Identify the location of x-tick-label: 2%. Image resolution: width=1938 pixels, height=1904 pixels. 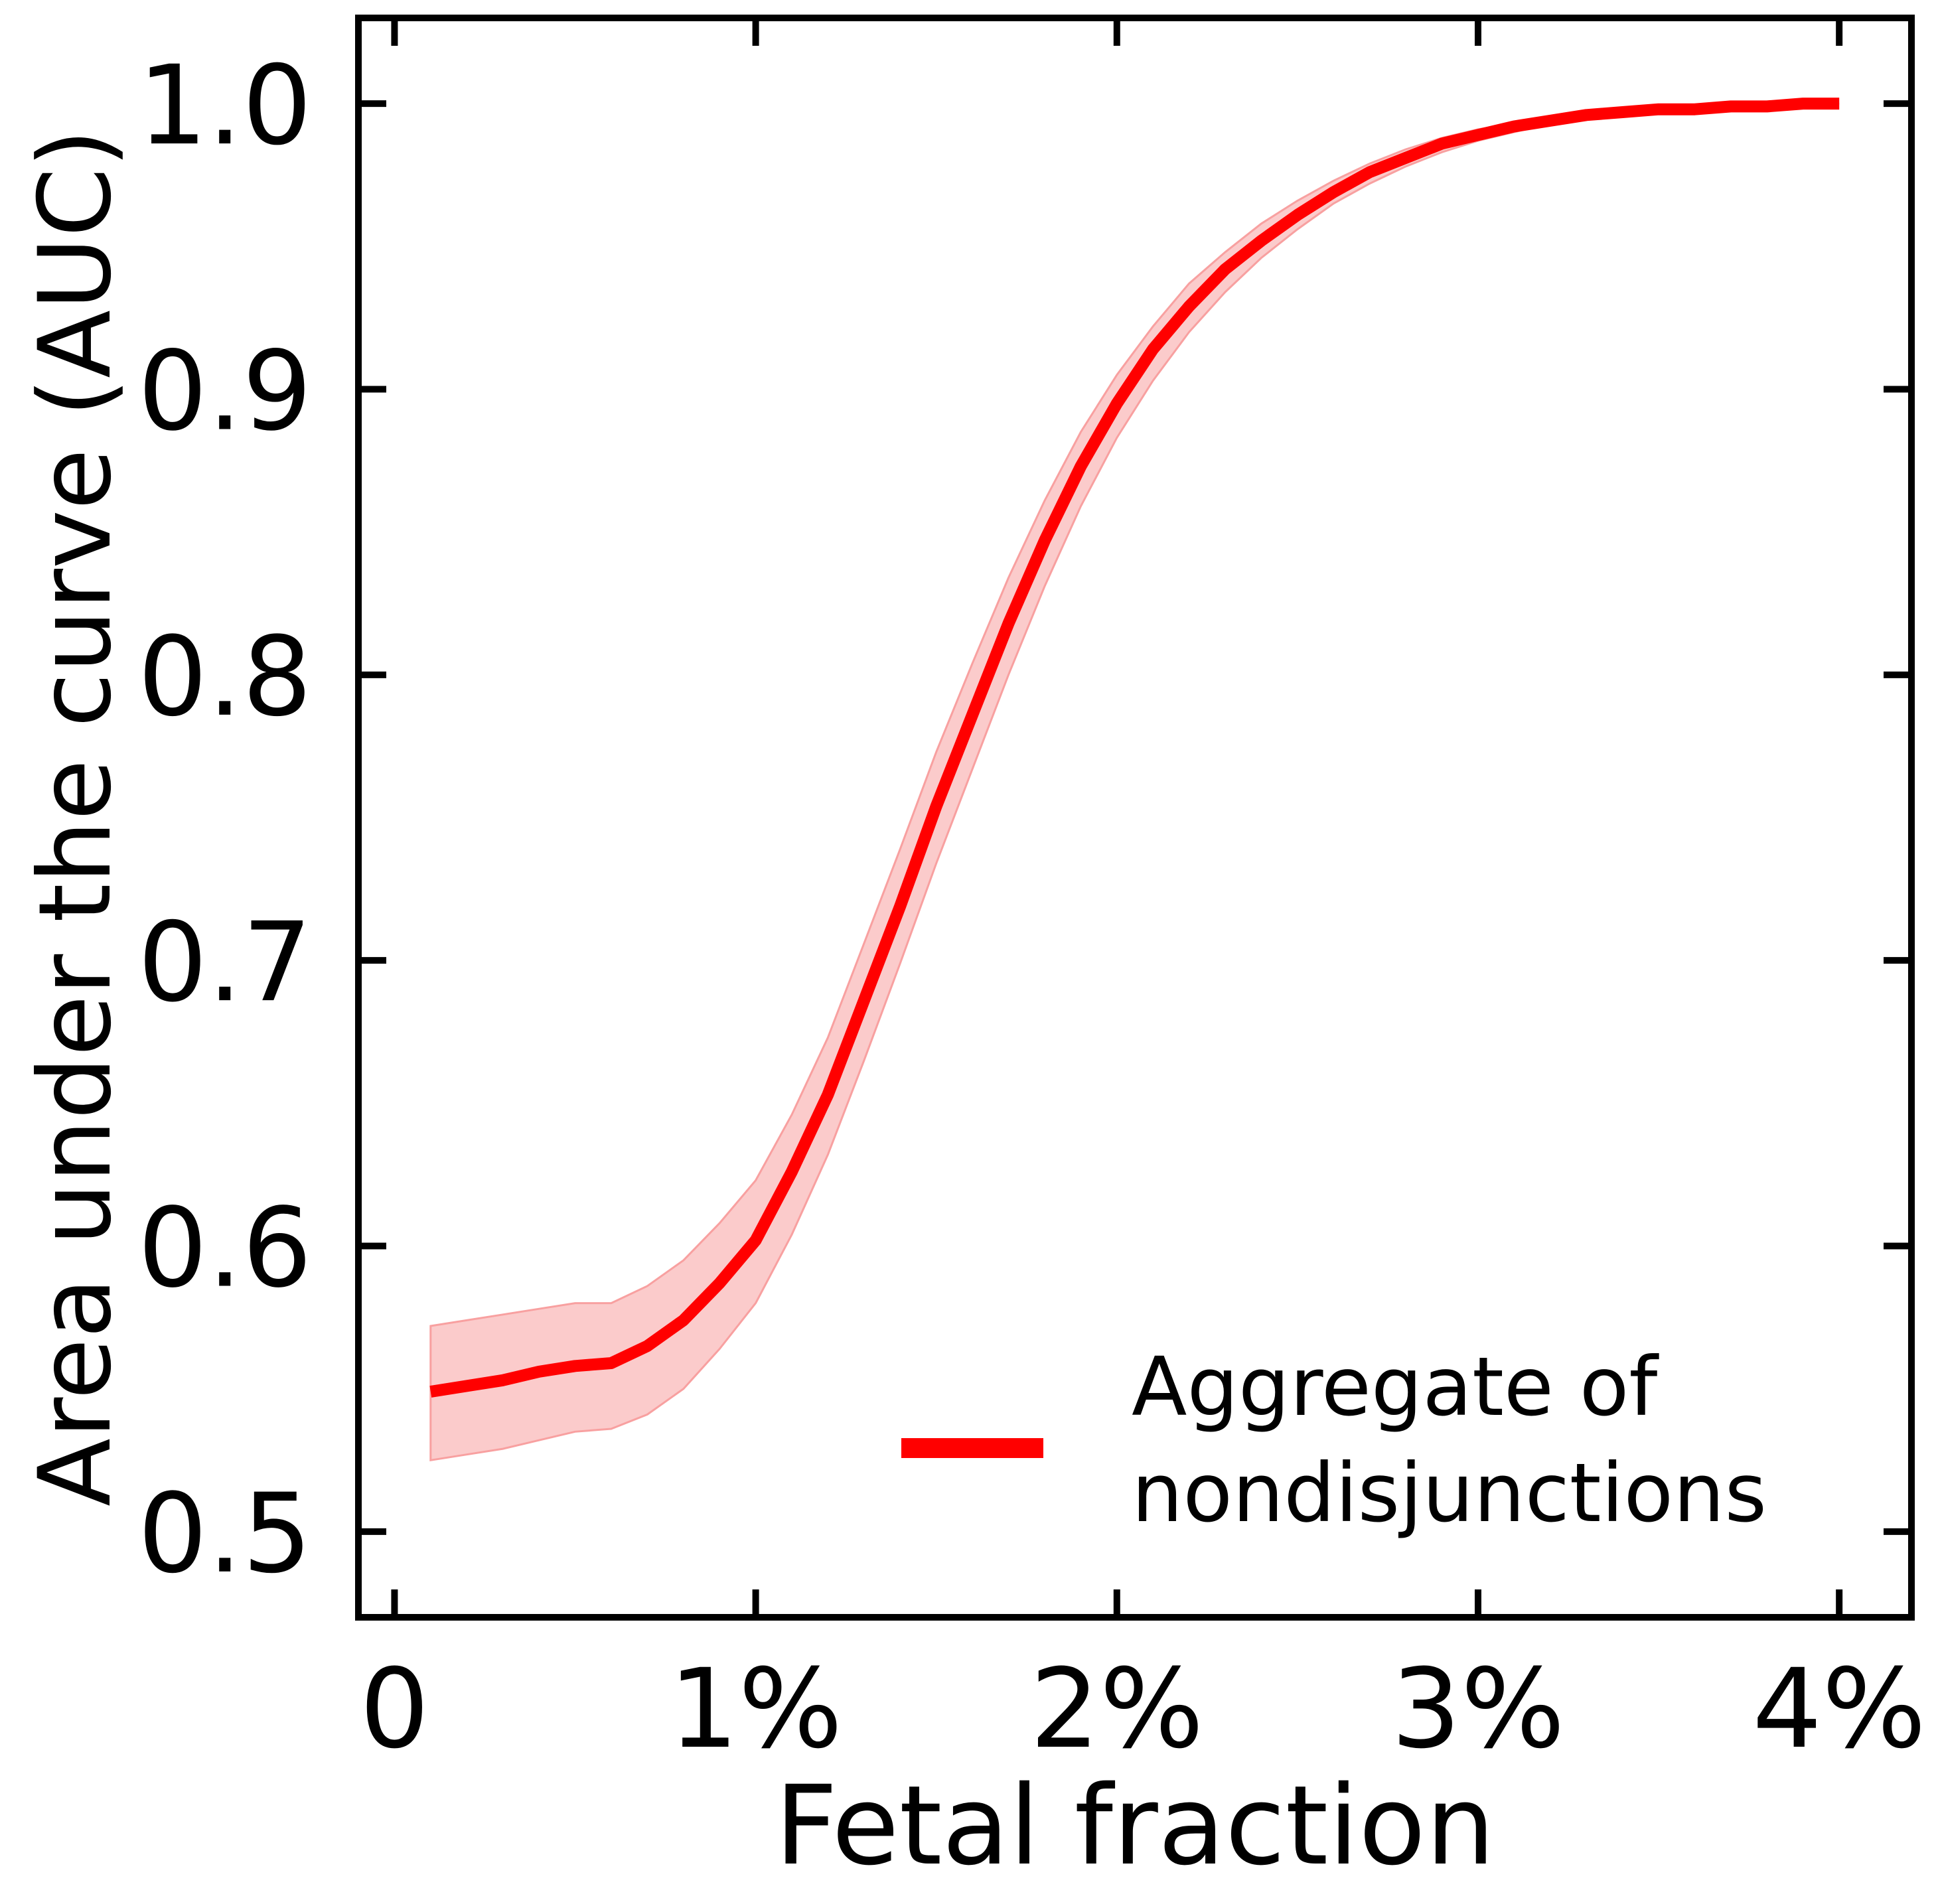
(1117, 1709).